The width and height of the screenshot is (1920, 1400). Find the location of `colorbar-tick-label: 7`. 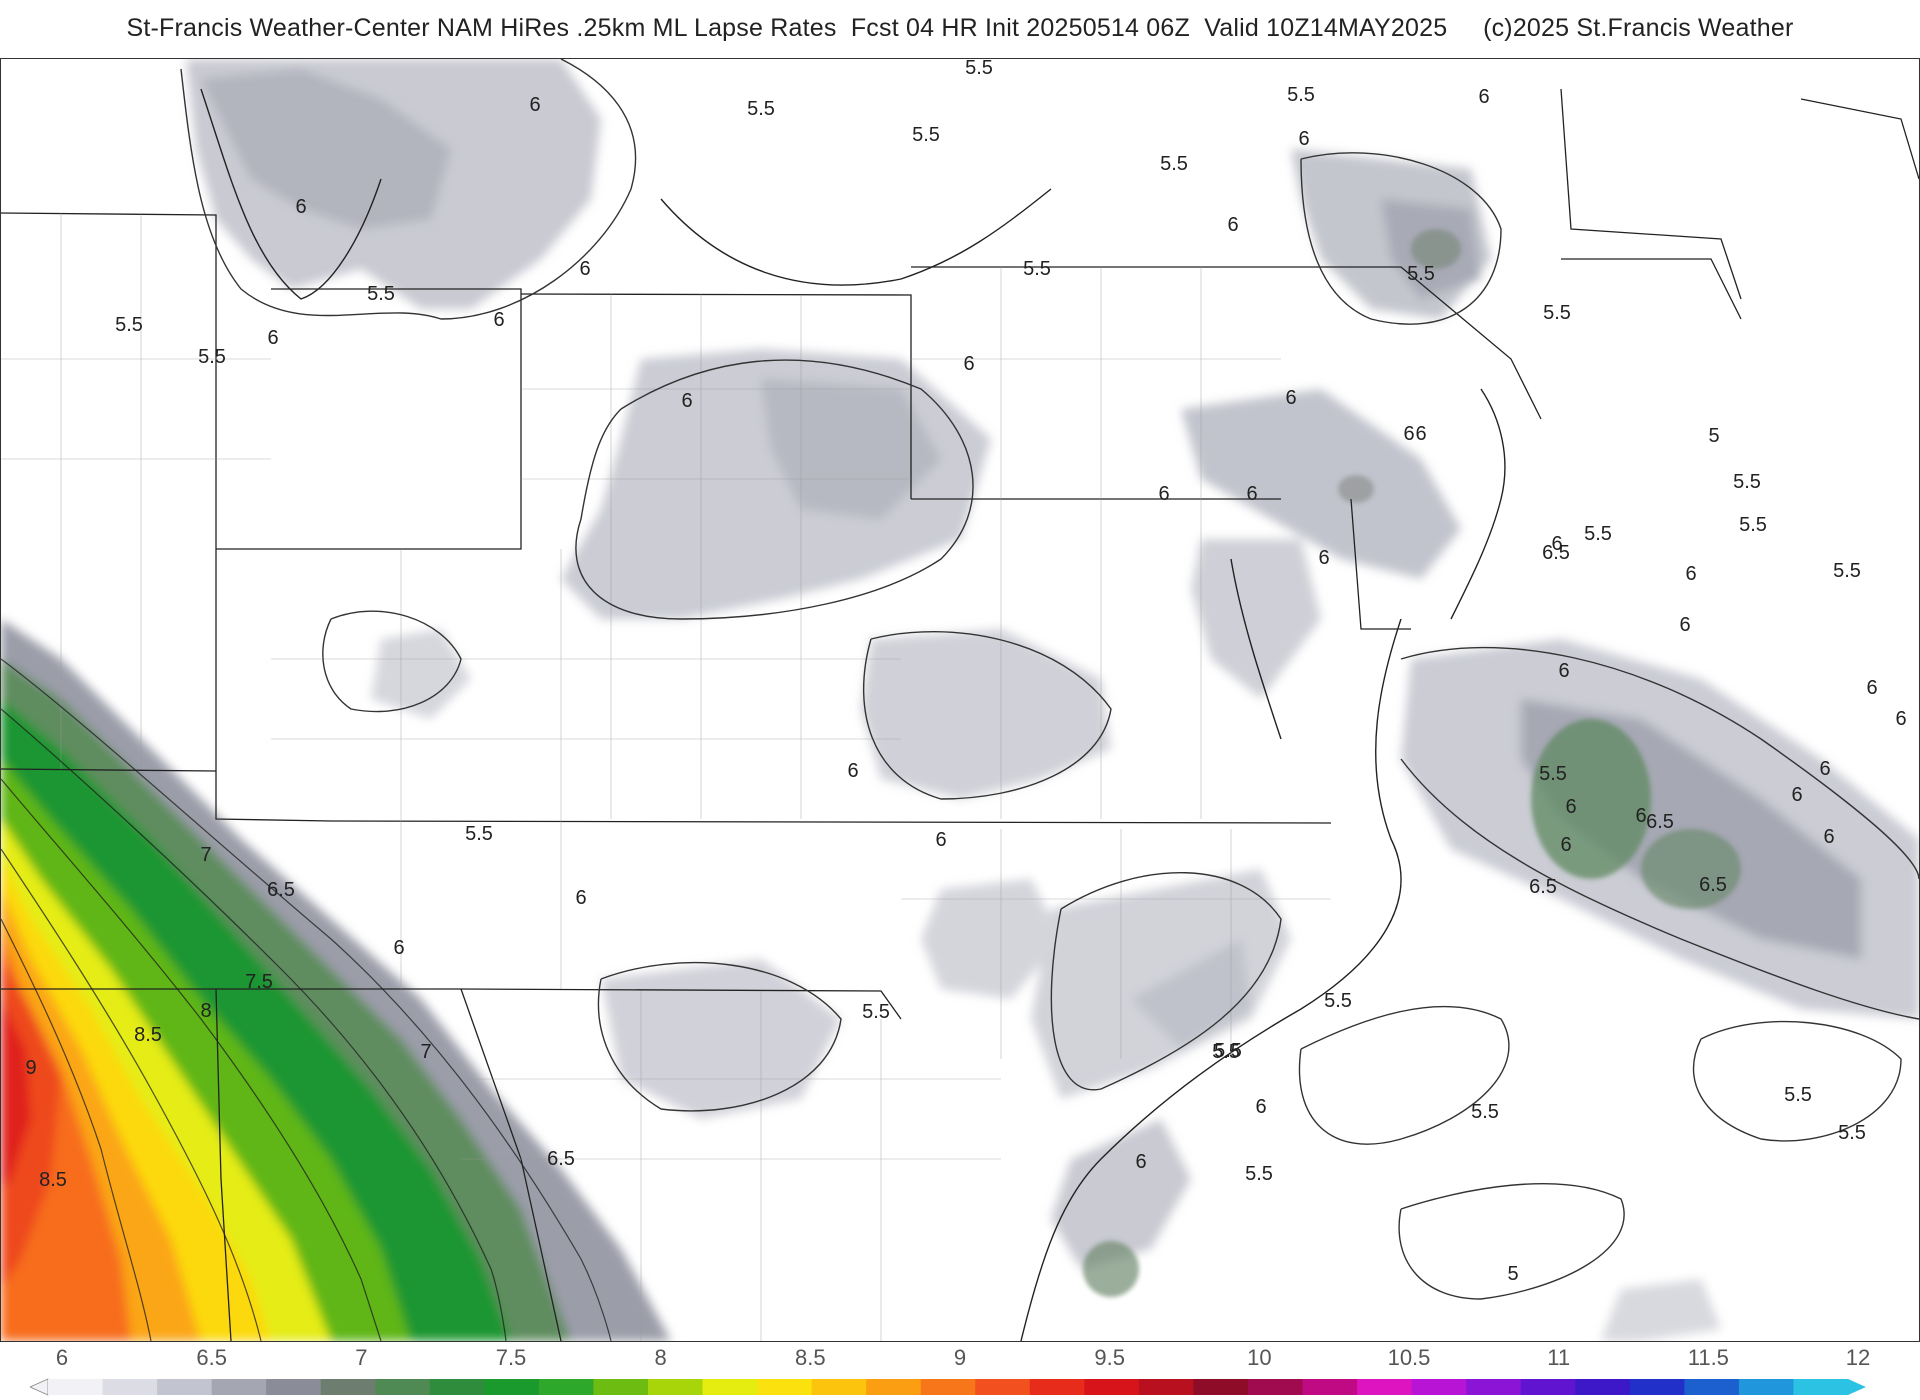

colorbar-tick-label: 7 is located at coordinates (361, 1357).